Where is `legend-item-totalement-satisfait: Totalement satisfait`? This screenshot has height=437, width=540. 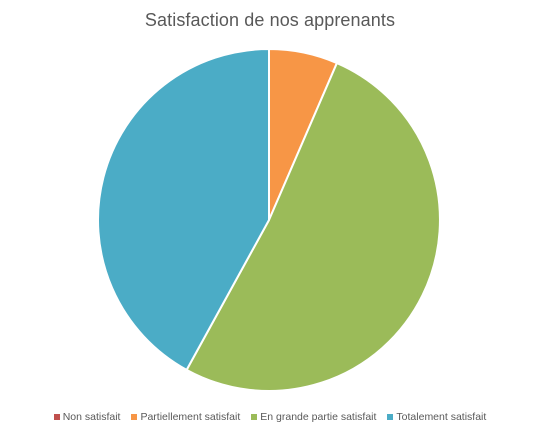
legend-item-totalement-satisfait: Totalement satisfait is located at coordinates (436, 417).